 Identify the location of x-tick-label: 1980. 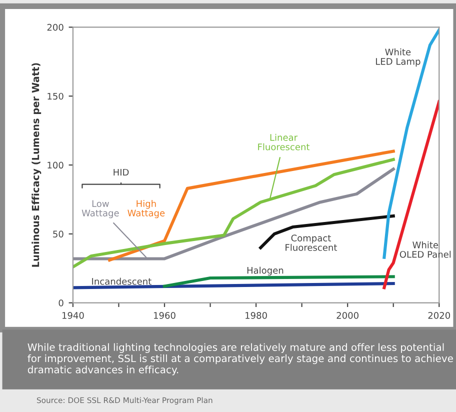
(256, 315).